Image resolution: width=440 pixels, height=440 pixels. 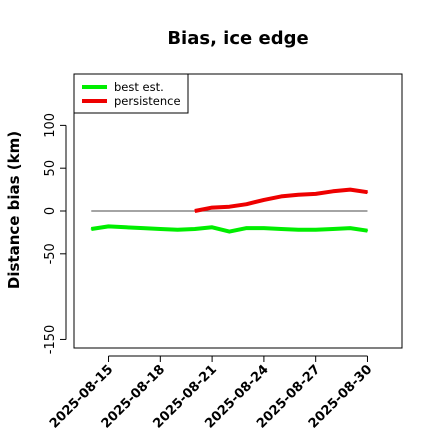 I want to click on legend: best est. persistence, so click(x=131, y=93).